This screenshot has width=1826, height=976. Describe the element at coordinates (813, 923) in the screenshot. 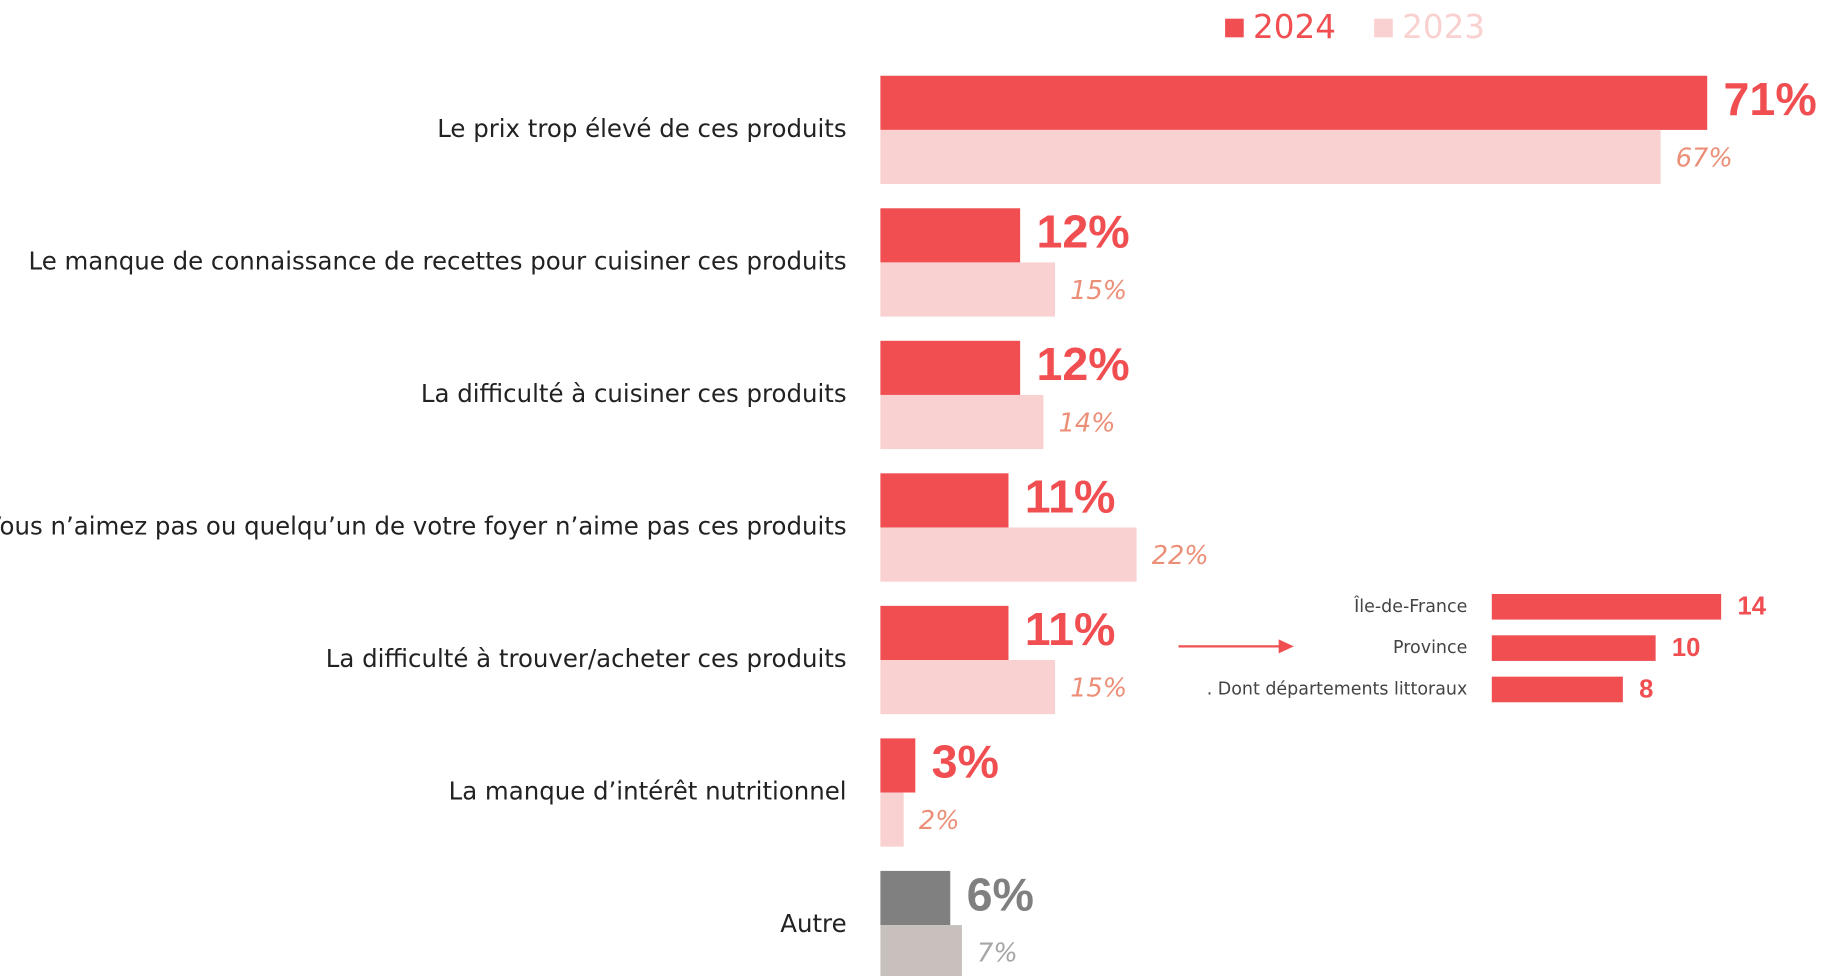

I see `category-label: Autre` at that location.